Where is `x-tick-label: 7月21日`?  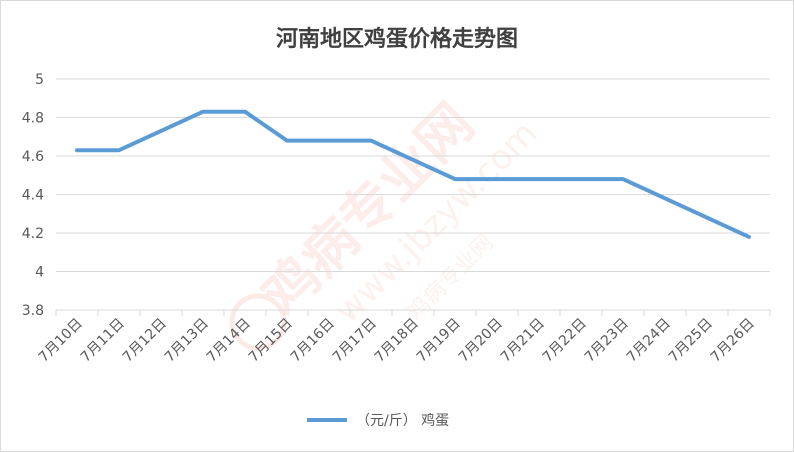 x-tick-label: 7月21日 is located at coordinates (523, 341).